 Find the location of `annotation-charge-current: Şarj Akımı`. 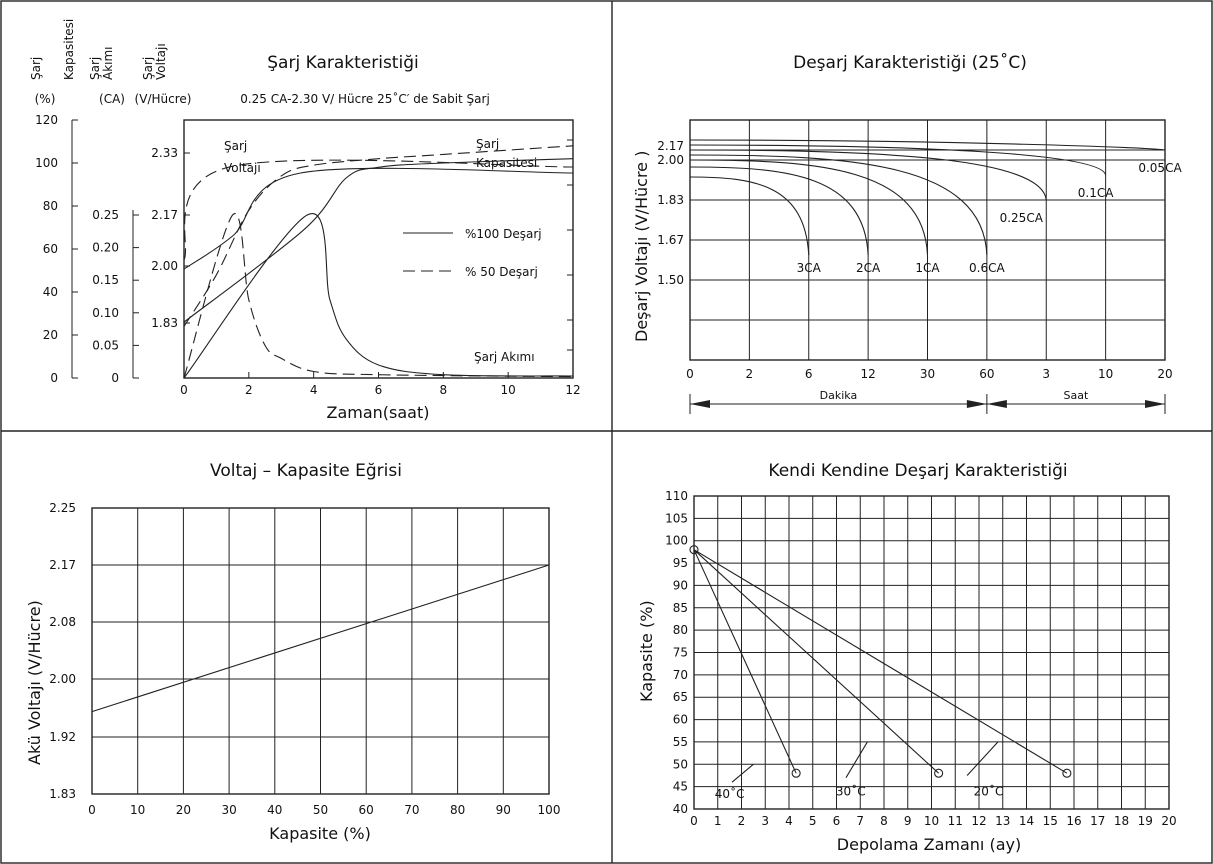

annotation-charge-current: Şarj Akımı is located at coordinates (504, 357).